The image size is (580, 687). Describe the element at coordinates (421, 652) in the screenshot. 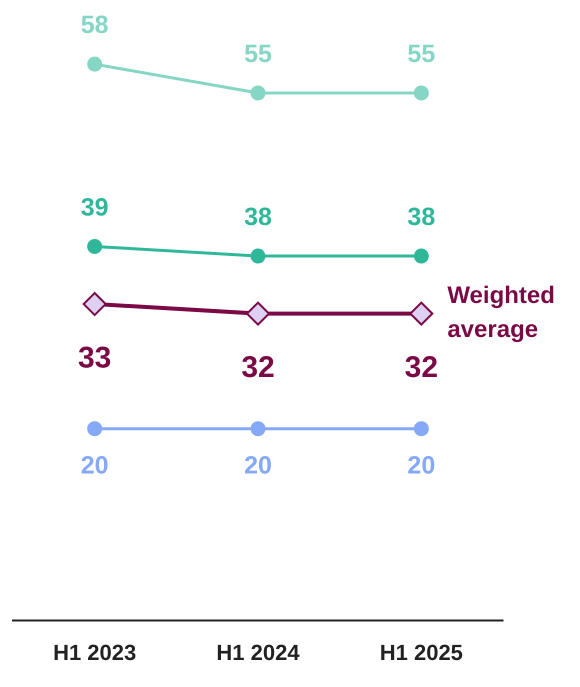

I see `x-tick-label: H1 2025` at that location.